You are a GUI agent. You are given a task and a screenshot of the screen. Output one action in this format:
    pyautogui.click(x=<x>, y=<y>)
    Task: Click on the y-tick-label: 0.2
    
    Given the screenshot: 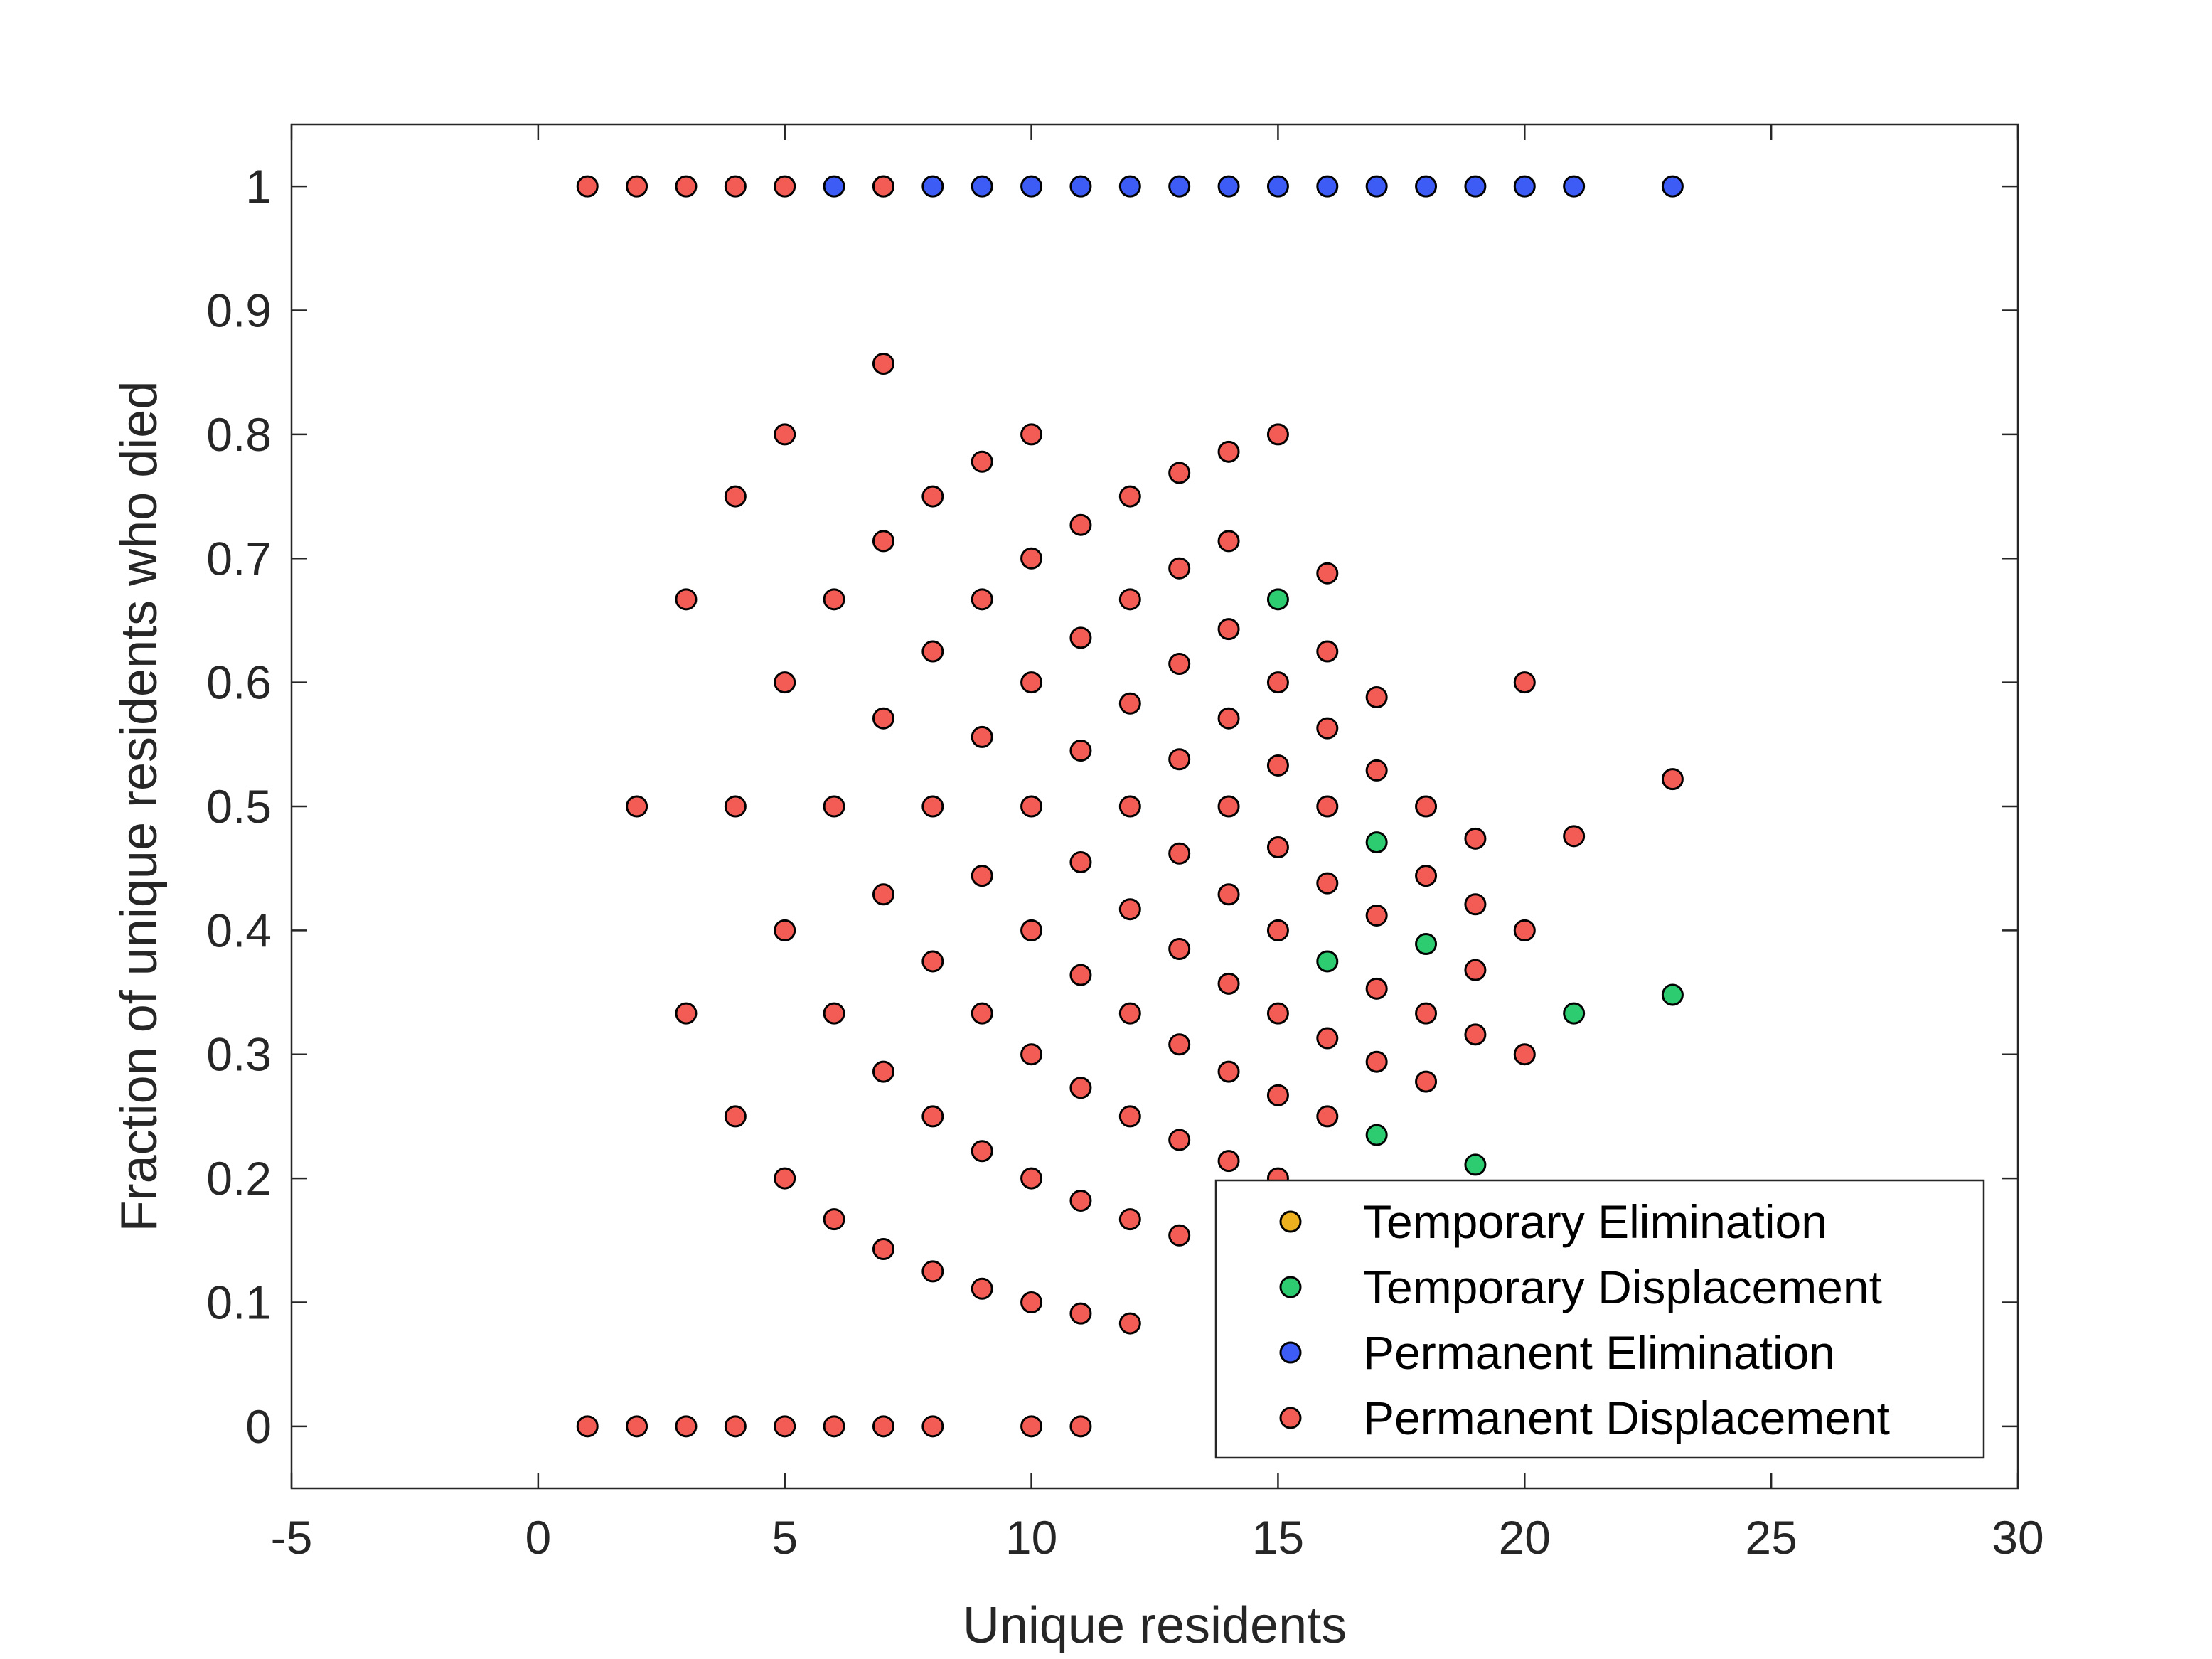 What is the action you would take?
    pyautogui.click(x=239, y=1178)
    